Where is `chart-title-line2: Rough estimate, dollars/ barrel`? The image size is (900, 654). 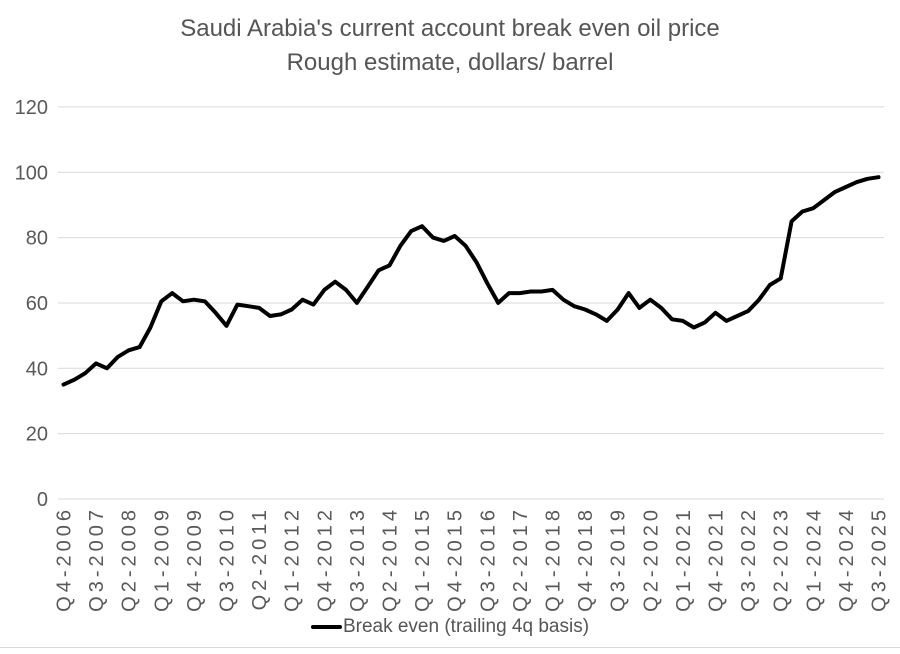
chart-title-line2: Rough estimate, dollars/ barrel is located at coordinates (450, 62).